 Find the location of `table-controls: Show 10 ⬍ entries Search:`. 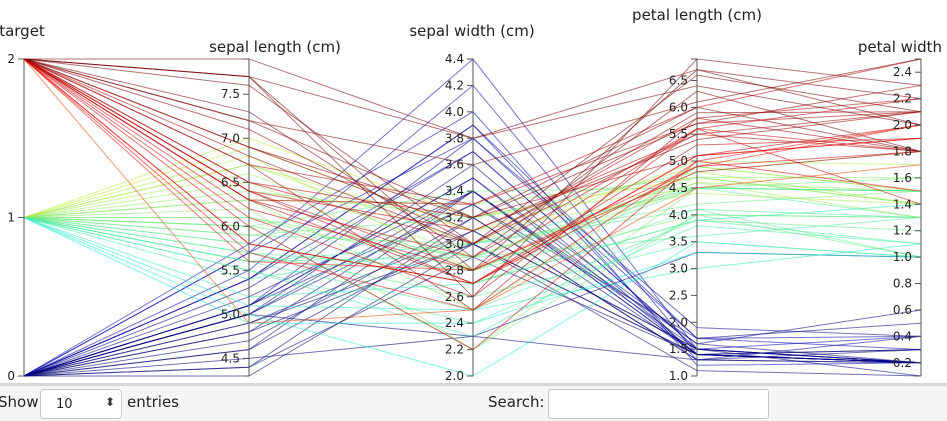

table-controls: Show 10 ⬍ entries Search: is located at coordinates (473, 402).